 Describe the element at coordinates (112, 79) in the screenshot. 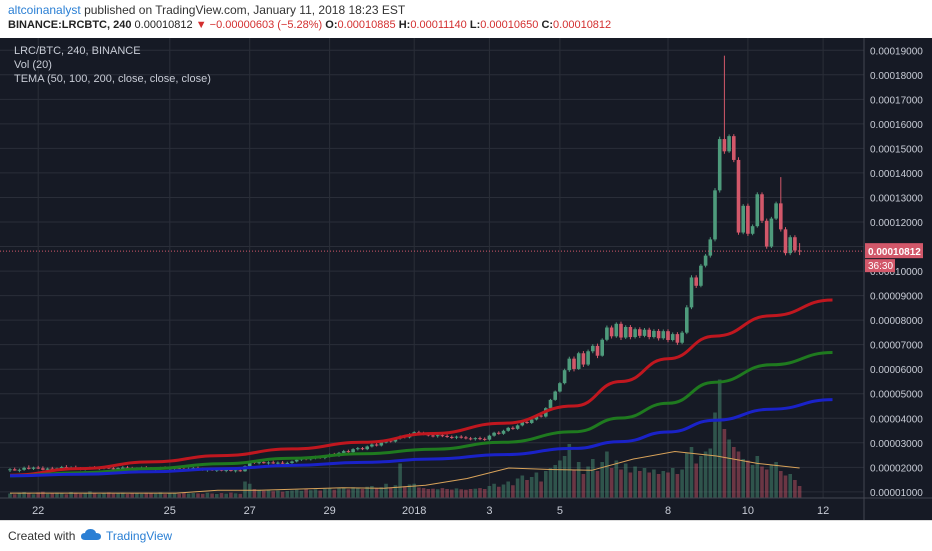

I see `legend-tema: TEMA (50, 100, 200, close, close, close)` at that location.